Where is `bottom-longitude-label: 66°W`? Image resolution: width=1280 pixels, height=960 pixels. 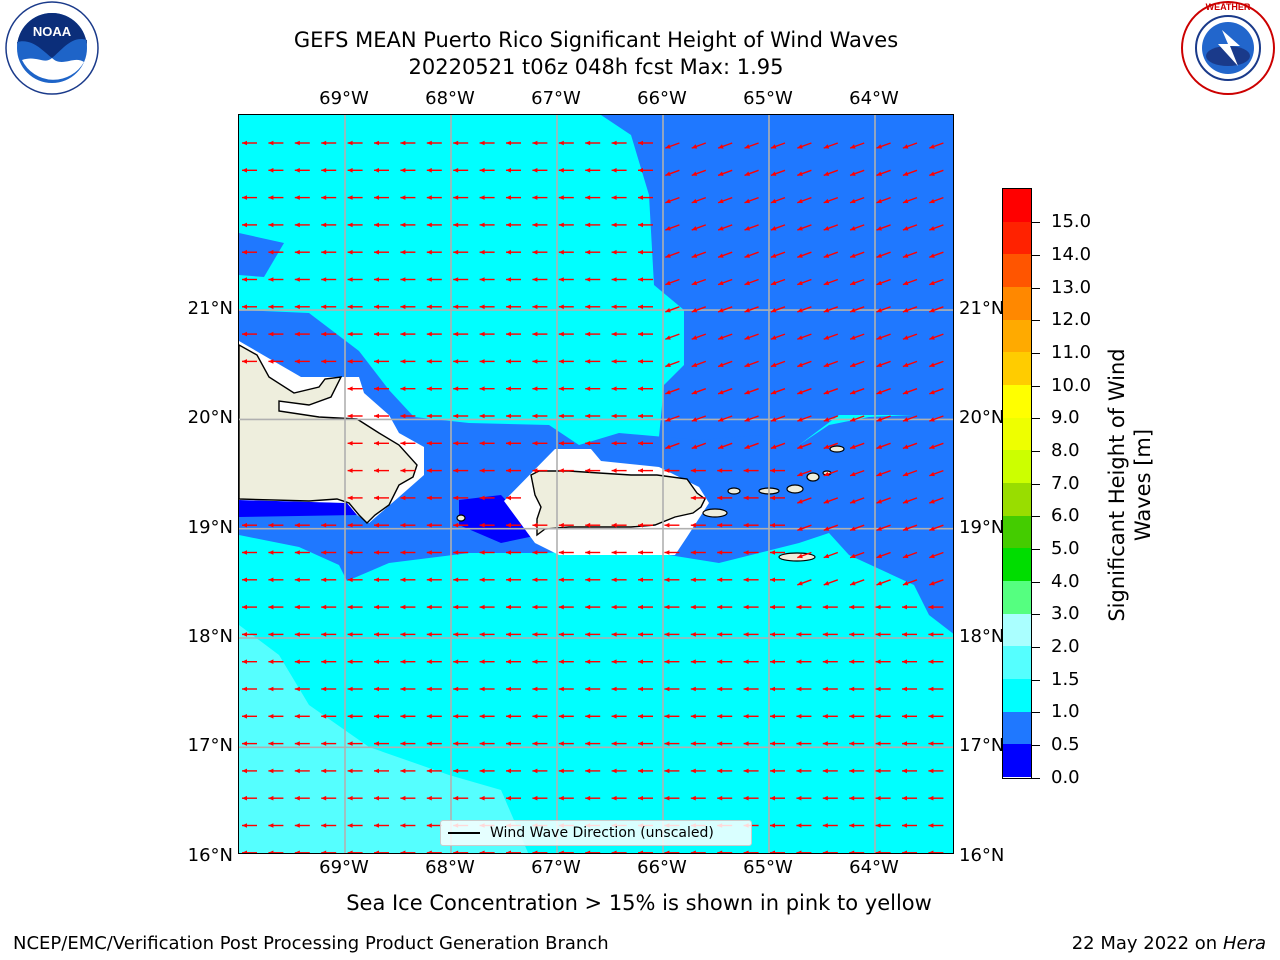
bottom-longitude-label: 66°W is located at coordinates (662, 867).